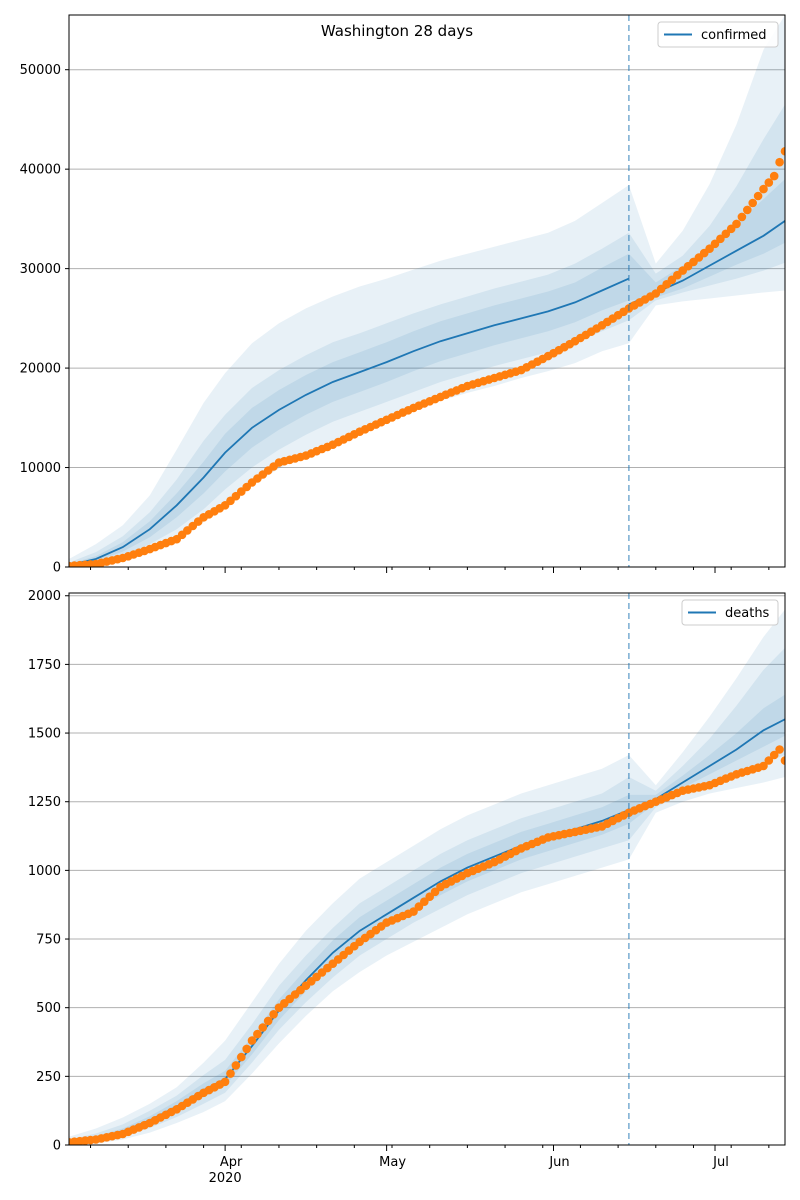  I want to click on xtick-label: Jul, so click(720, 1162).